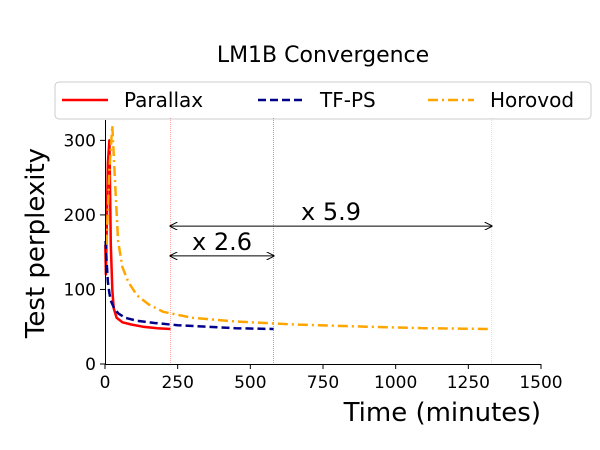 The image size is (600, 450). Describe the element at coordinates (80, 216) in the screenshot. I see `y-tick-label: 200` at that location.